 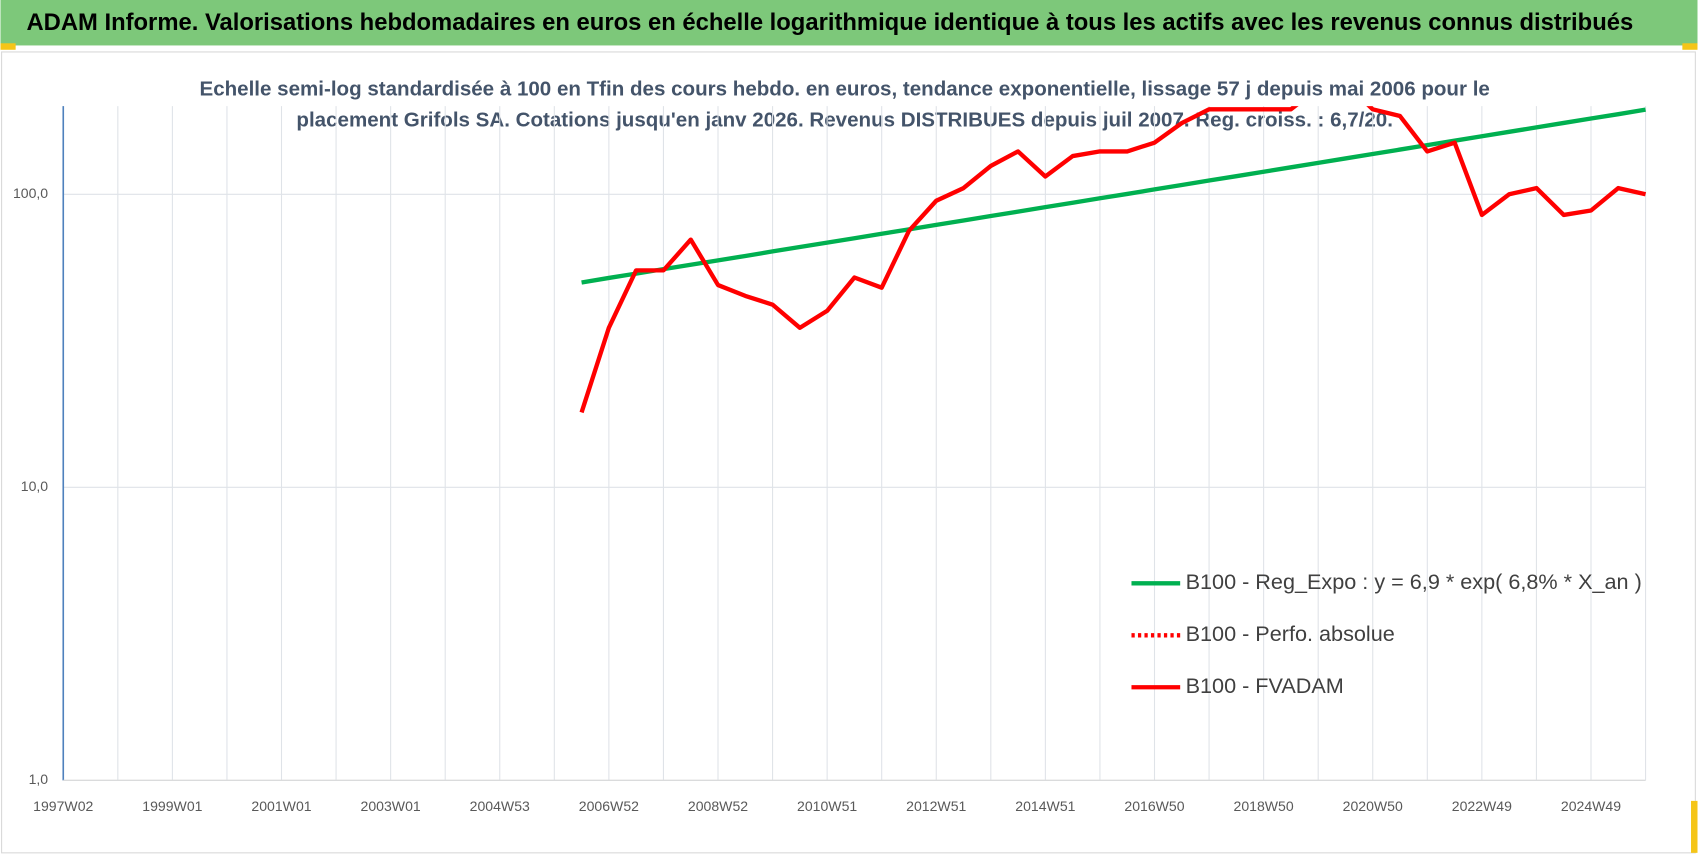 What do you see at coordinates (936, 806) in the screenshot?
I see `x-tick-label: 2012W51` at bounding box center [936, 806].